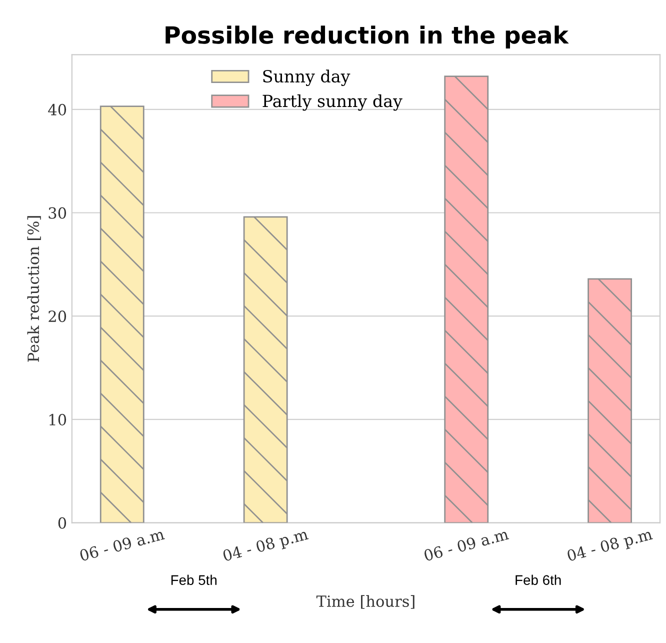 The image size is (666, 643). I want to click on legend-label: Sunny day, so click(306, 78).